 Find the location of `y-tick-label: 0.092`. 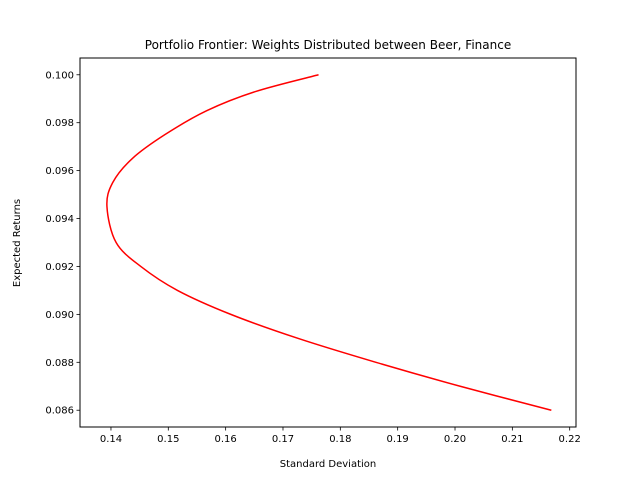

y-tick-label: 0.092 is located at coordinates (59, 267).